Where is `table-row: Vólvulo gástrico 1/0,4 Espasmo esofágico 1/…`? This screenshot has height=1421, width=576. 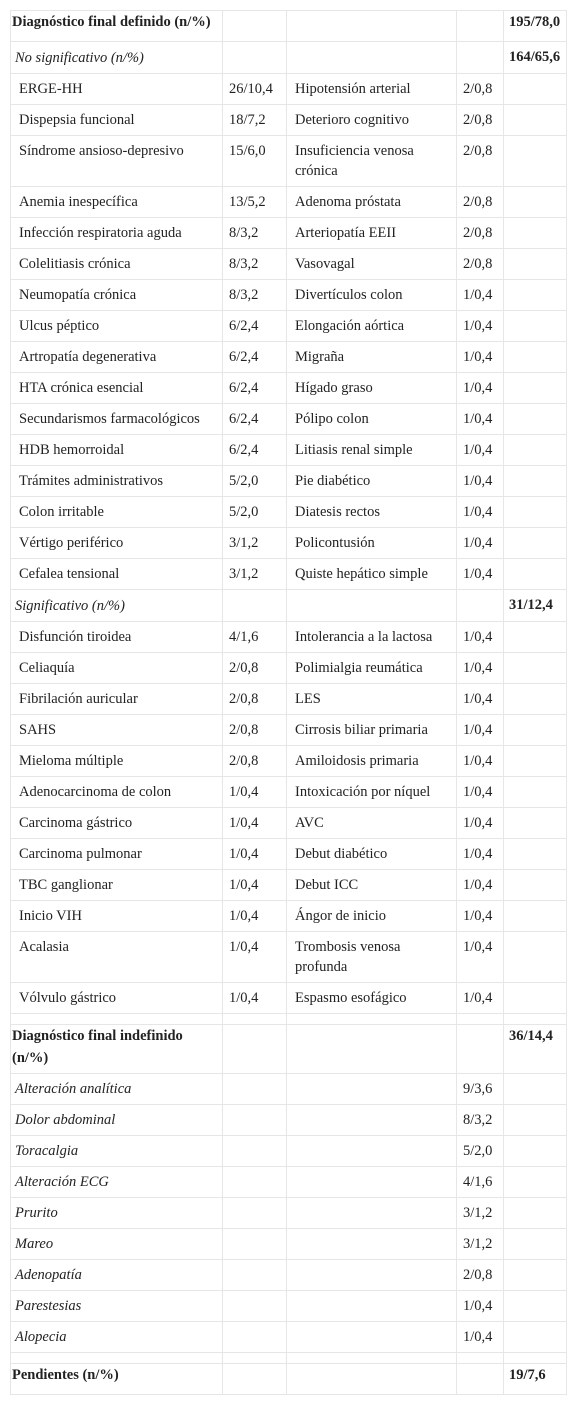 table-row: Vólvulo gástrico 1/0,4 Espasmo esofágico 1/… is located at coordinates (288, 998).